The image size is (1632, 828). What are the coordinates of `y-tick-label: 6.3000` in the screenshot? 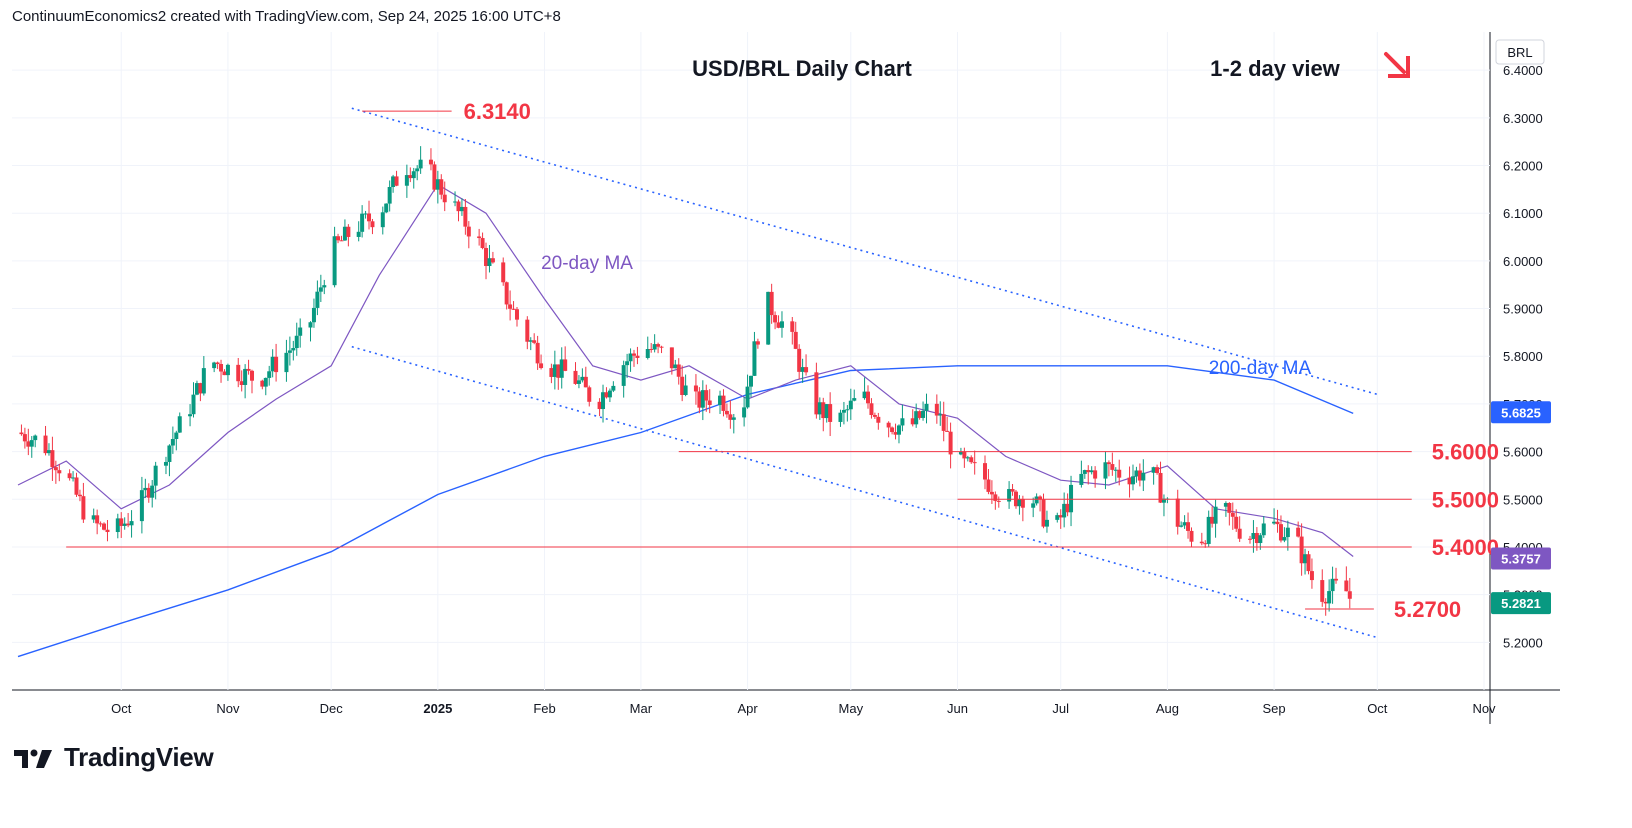 It's located at (1523, 118).